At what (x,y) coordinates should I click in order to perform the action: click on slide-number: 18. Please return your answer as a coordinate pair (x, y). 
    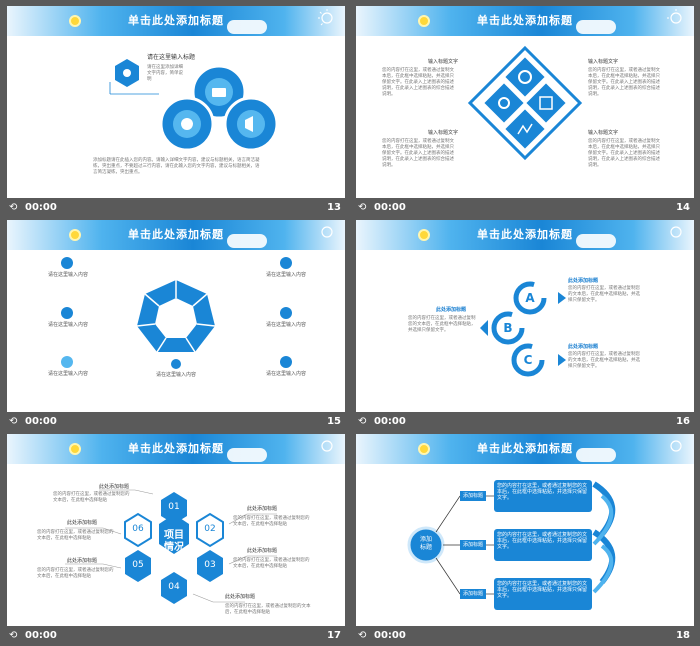
    Looking at the image, I should click on (683, 635).